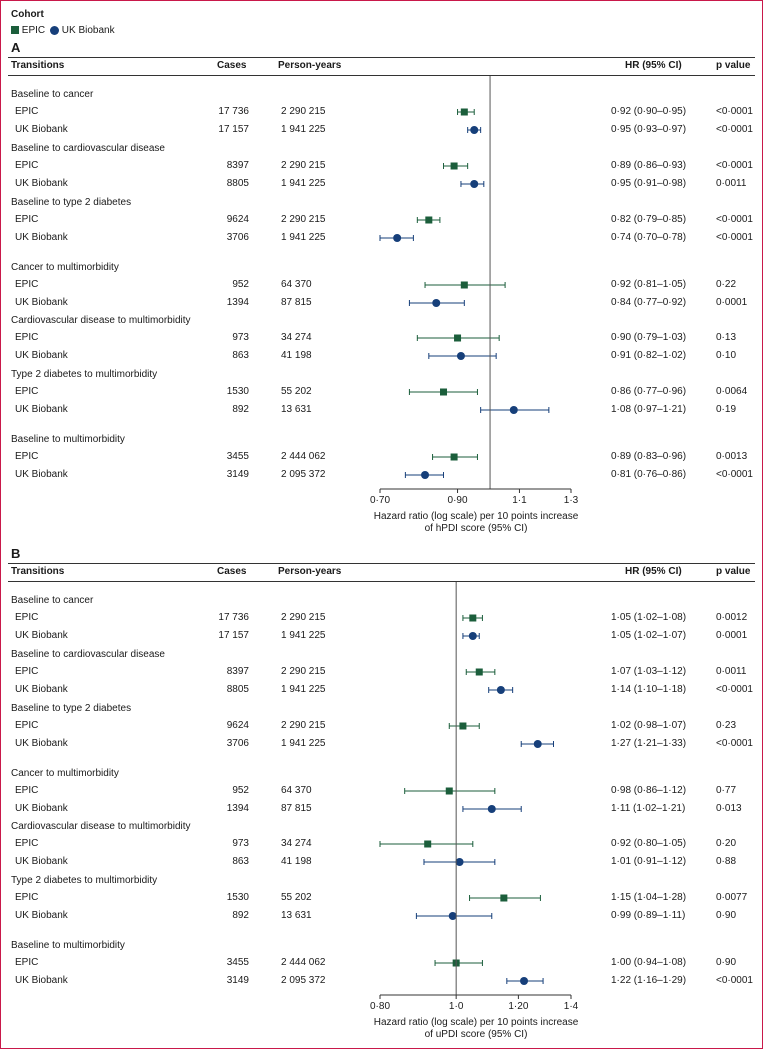 The height and width of the screenshot is (1049, 763). Describe the element at coordinates (649, 355) in the screenshot. I see `row-hr-ci: 0·91 (0·82–1·02)` at that location.